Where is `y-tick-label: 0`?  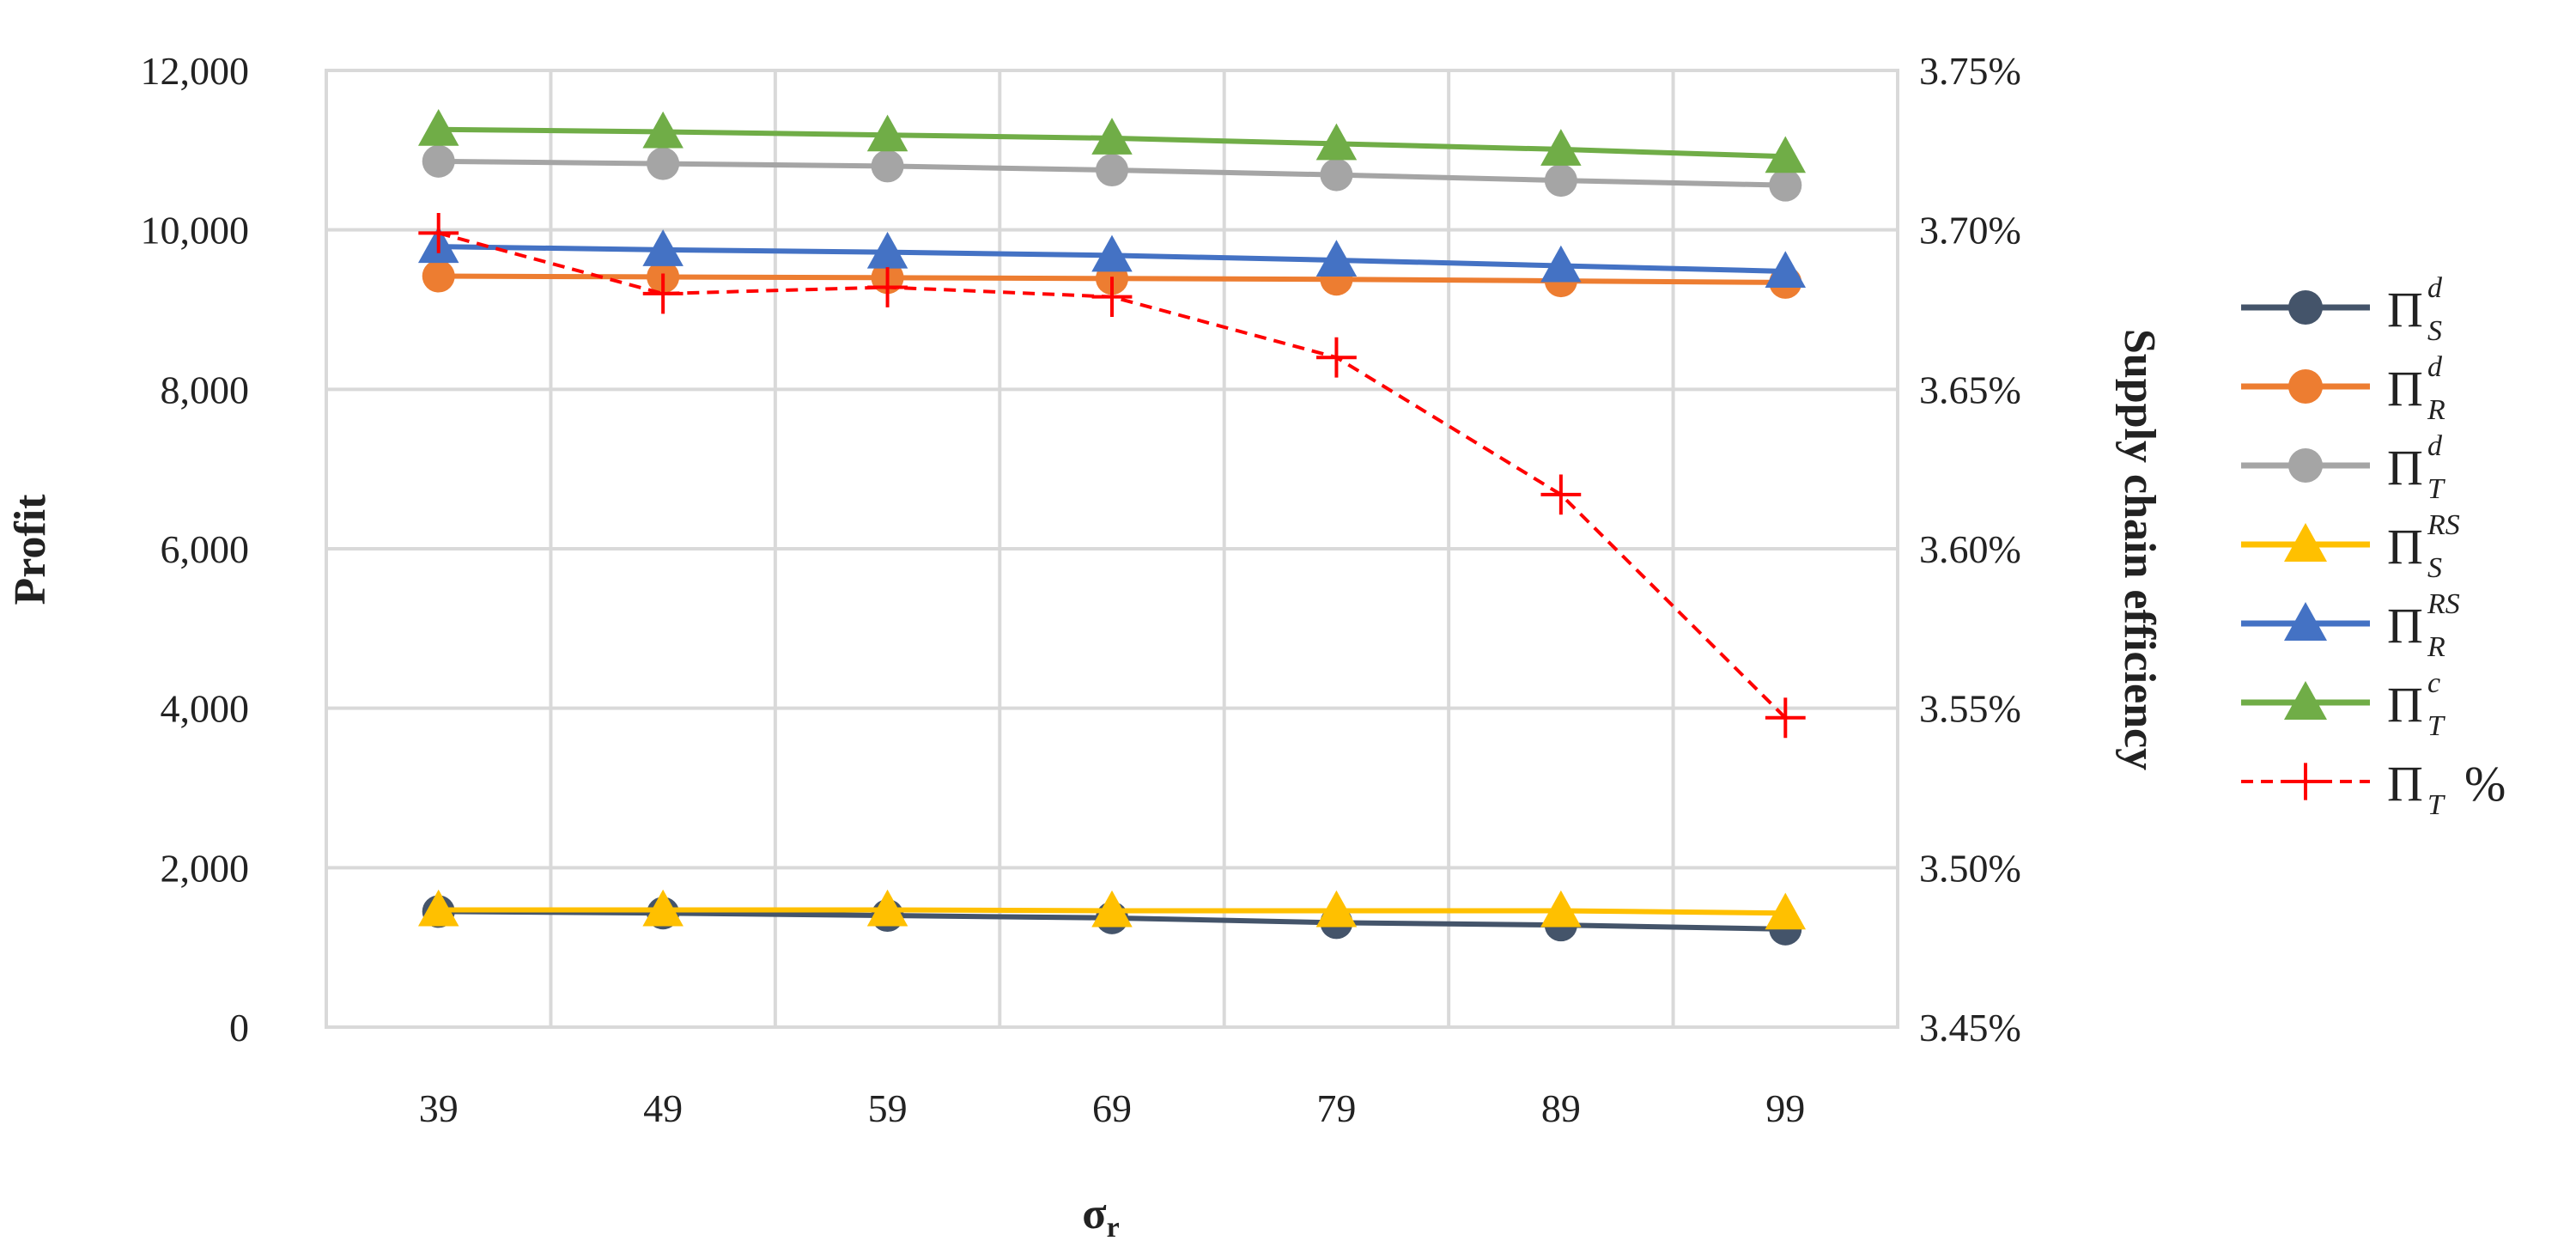 y-tick-label: 0 is located at coordinates (239, 1027).